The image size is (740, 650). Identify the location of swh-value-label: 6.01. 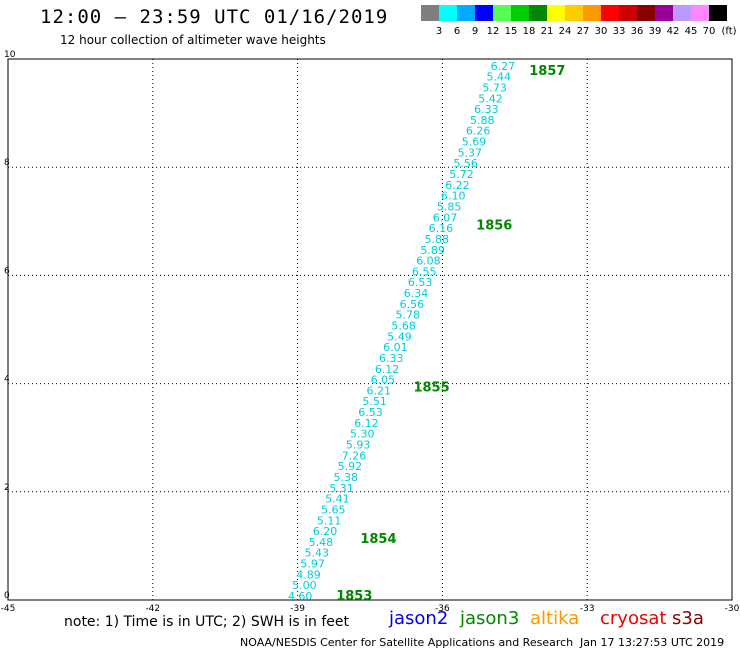
(395, 347).